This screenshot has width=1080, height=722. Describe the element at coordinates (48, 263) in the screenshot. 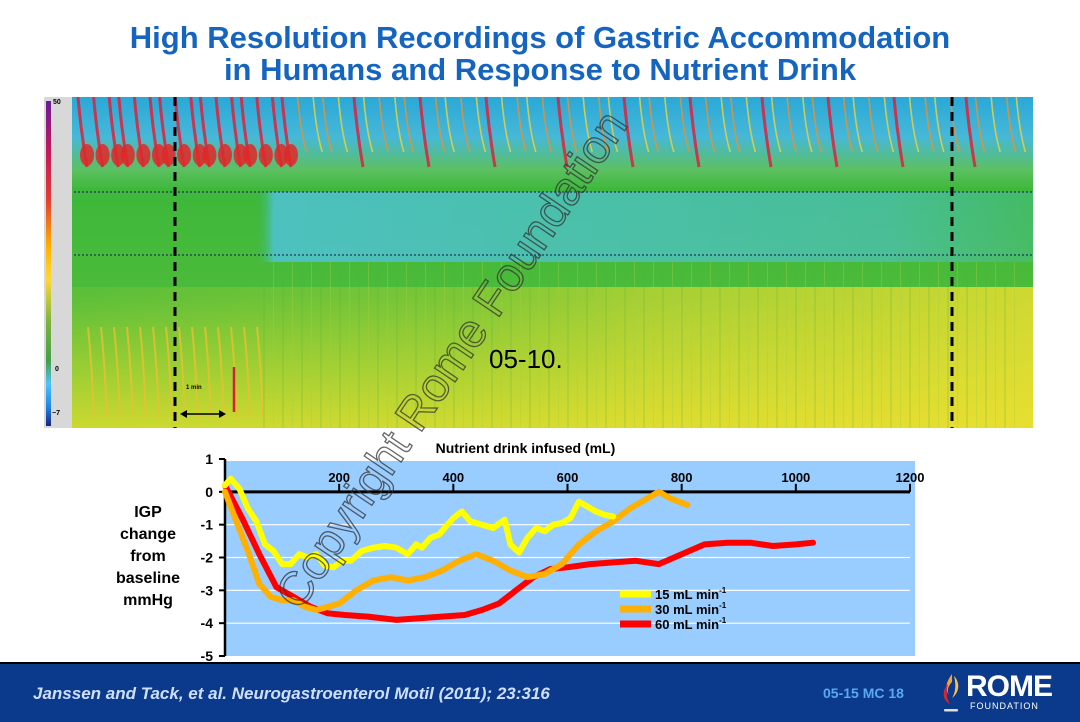

I see `color-scale-bar` at that location.